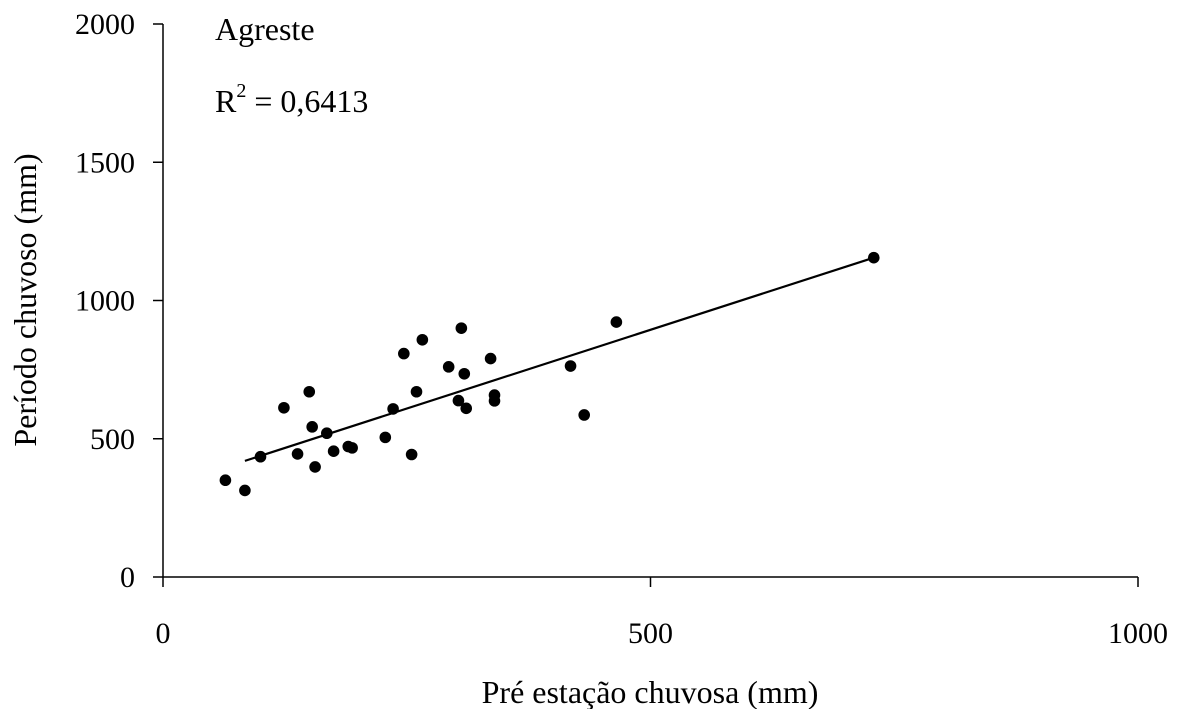 The image size is (1184, 709). Describe the element at coordinates (163, 633) in the screenshot. I see `x-tick-label: 0` at that location.